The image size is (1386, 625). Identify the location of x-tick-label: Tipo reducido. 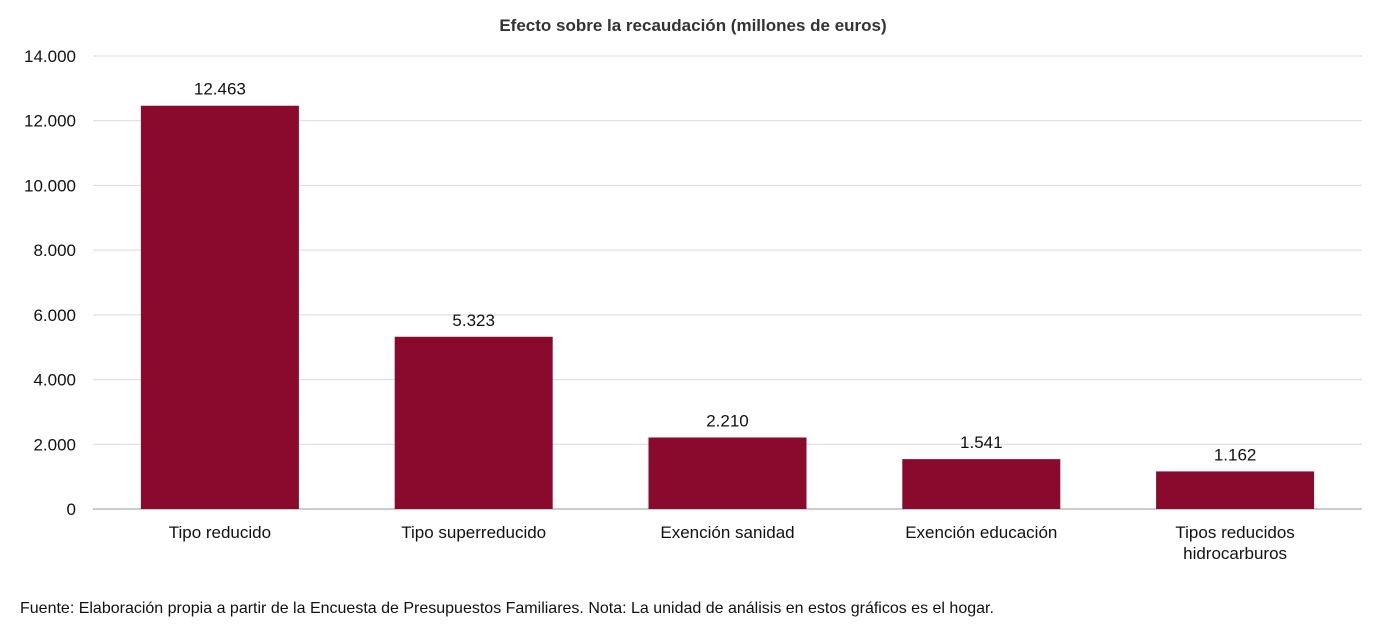
(220, 532).